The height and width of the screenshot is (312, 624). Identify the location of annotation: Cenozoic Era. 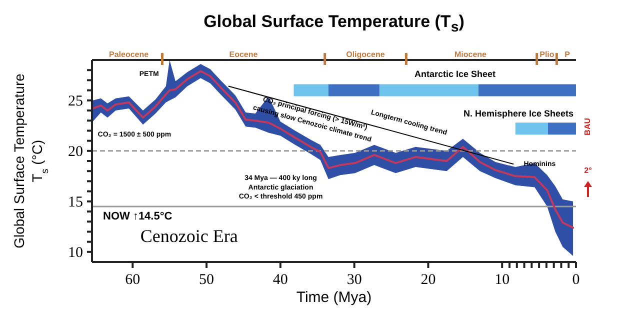
(189, 236).